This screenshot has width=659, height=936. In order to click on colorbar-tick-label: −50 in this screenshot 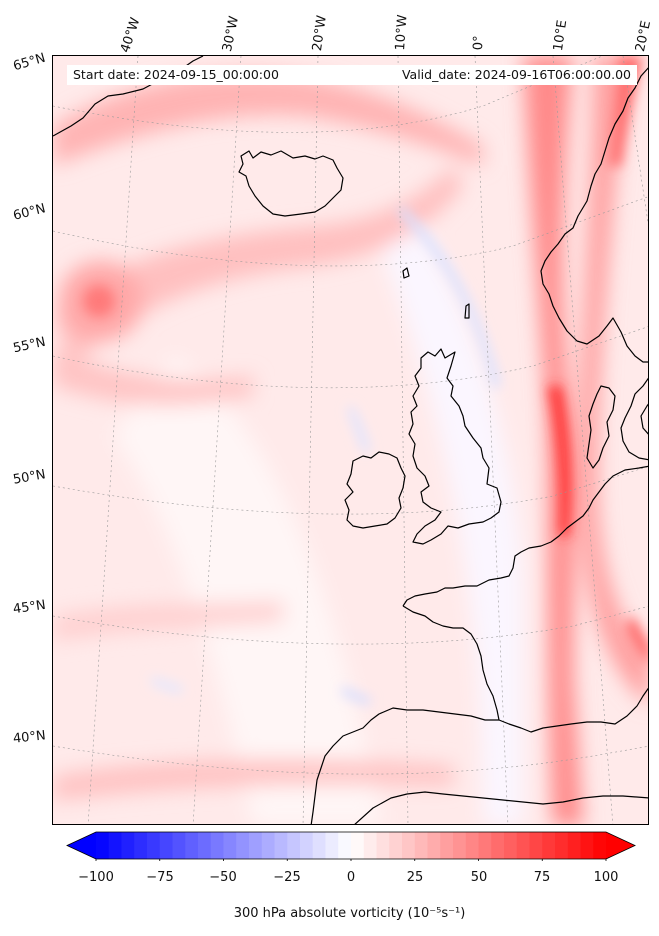, I will do `click(223, 877)`.